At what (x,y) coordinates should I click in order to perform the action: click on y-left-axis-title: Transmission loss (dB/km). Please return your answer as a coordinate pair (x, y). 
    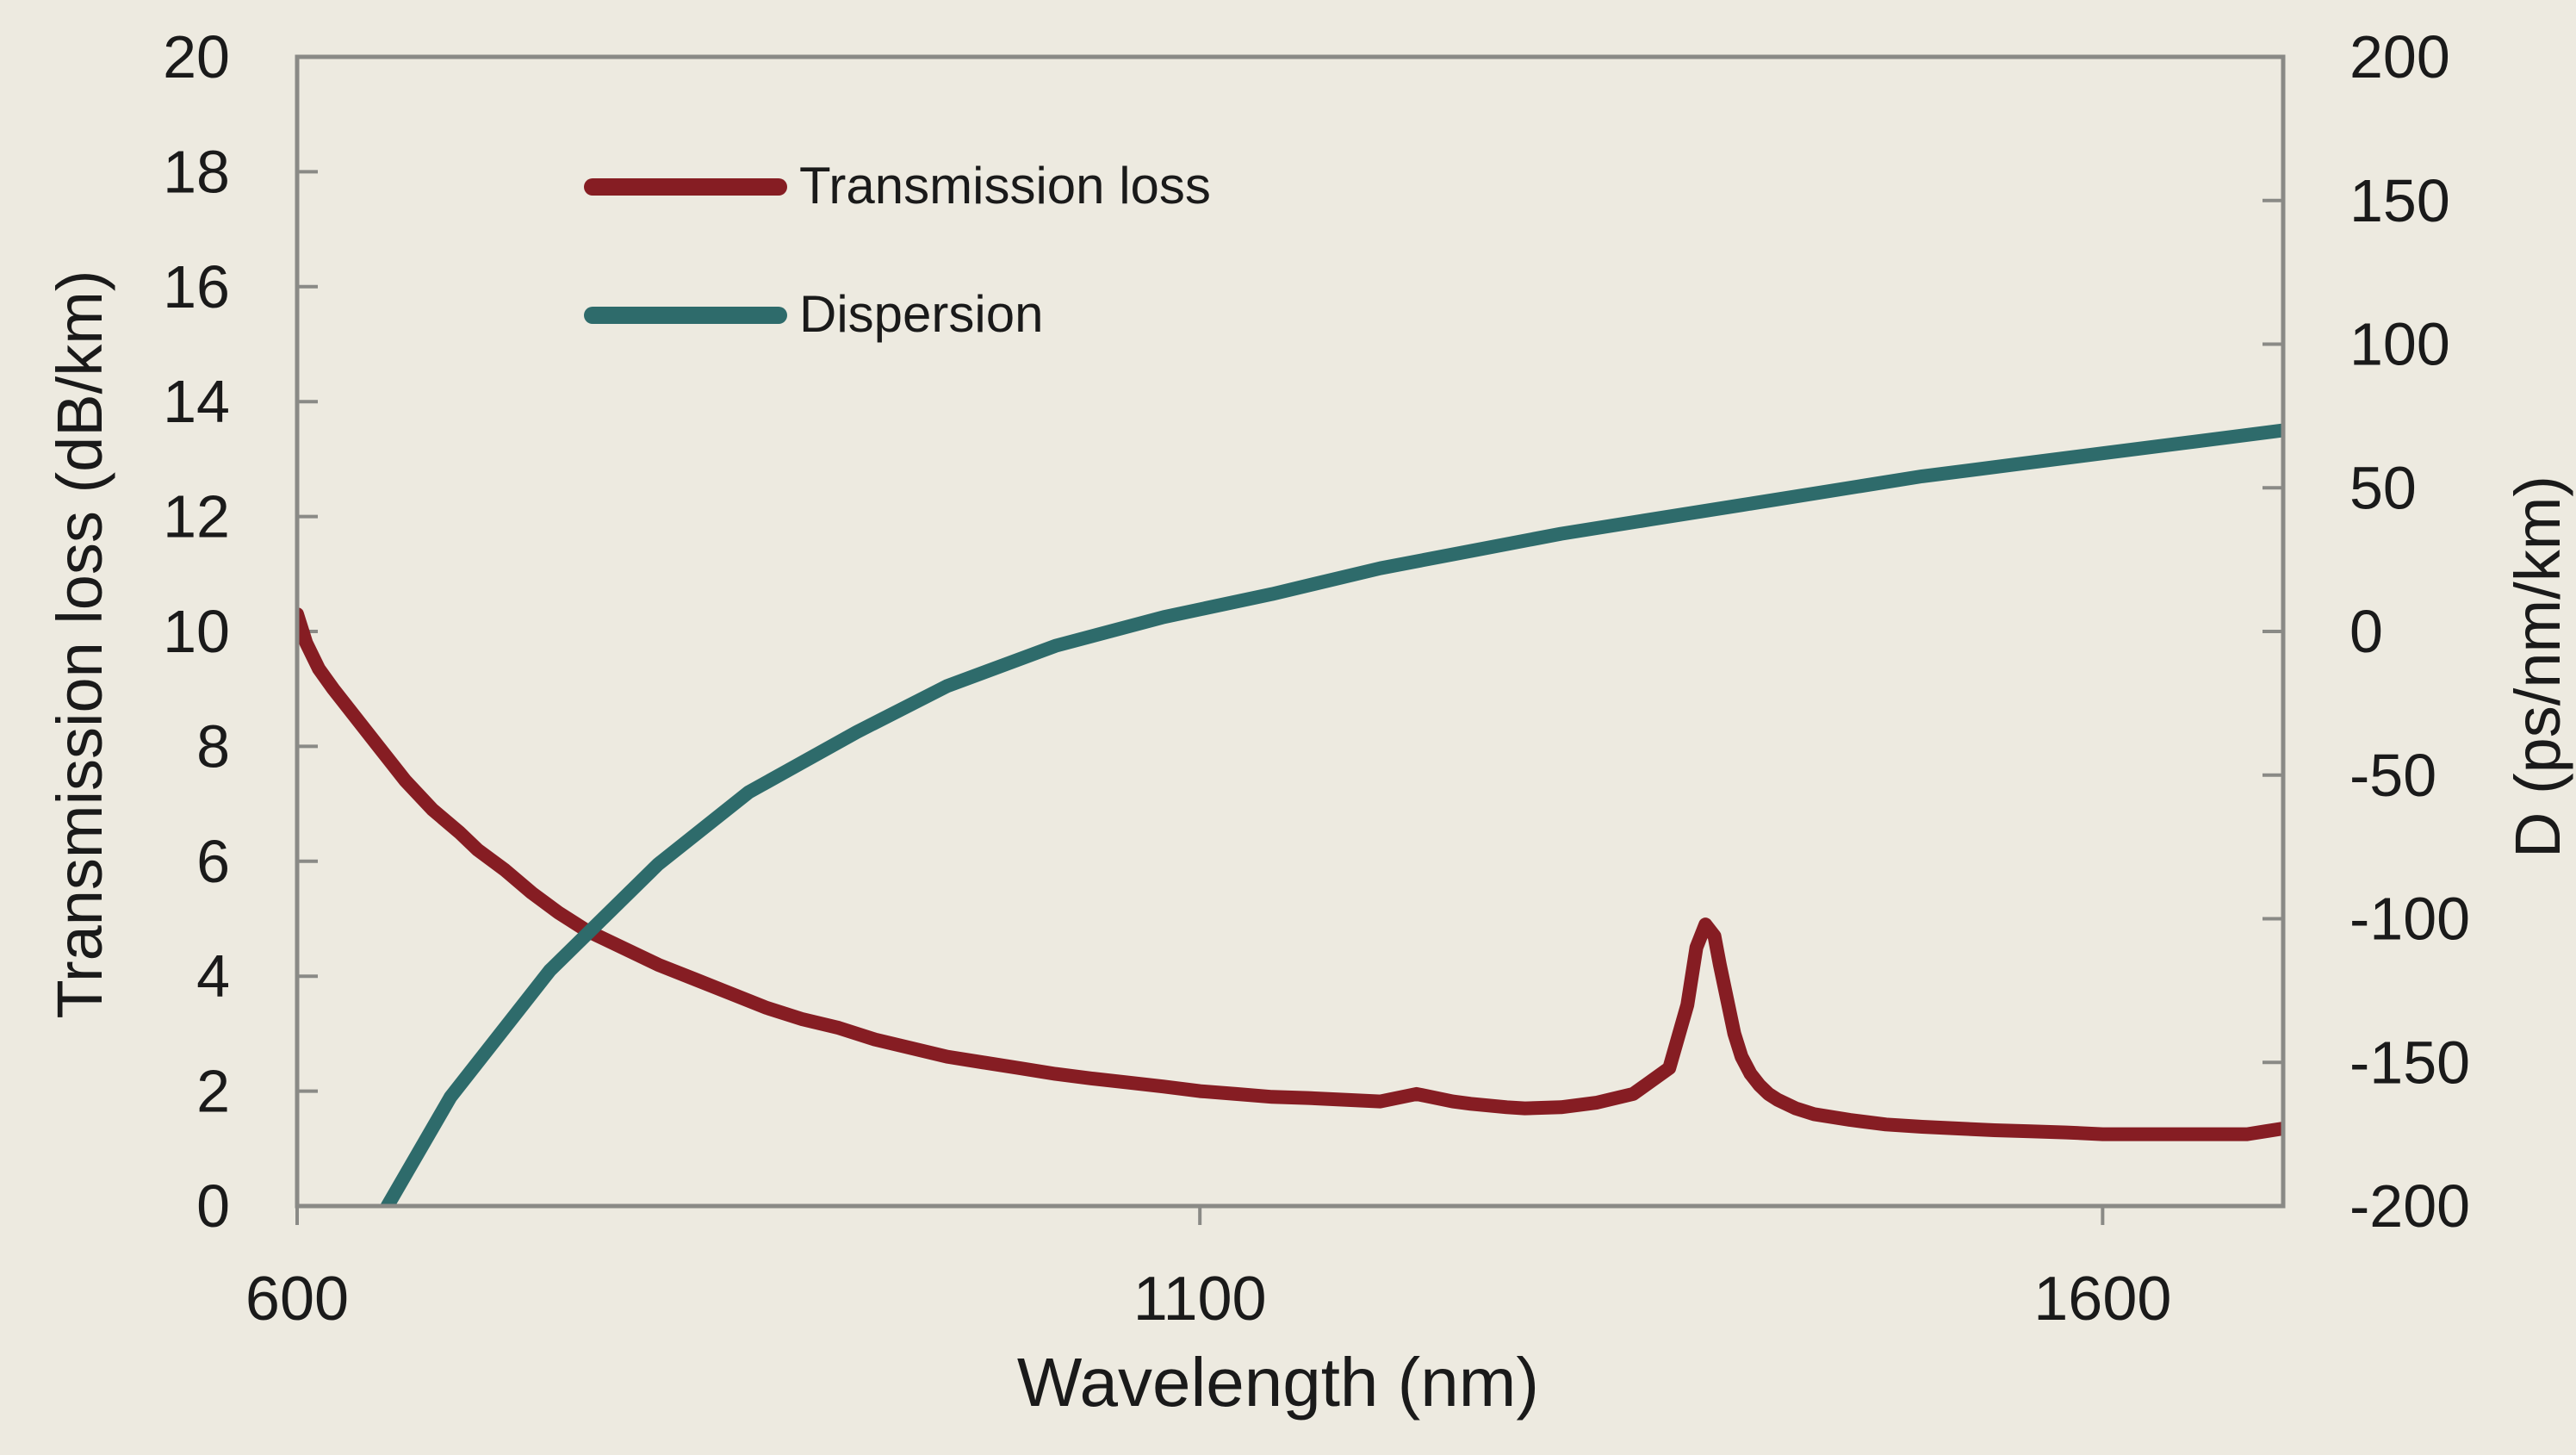
    Looking at the image, I should click on (79, 644).